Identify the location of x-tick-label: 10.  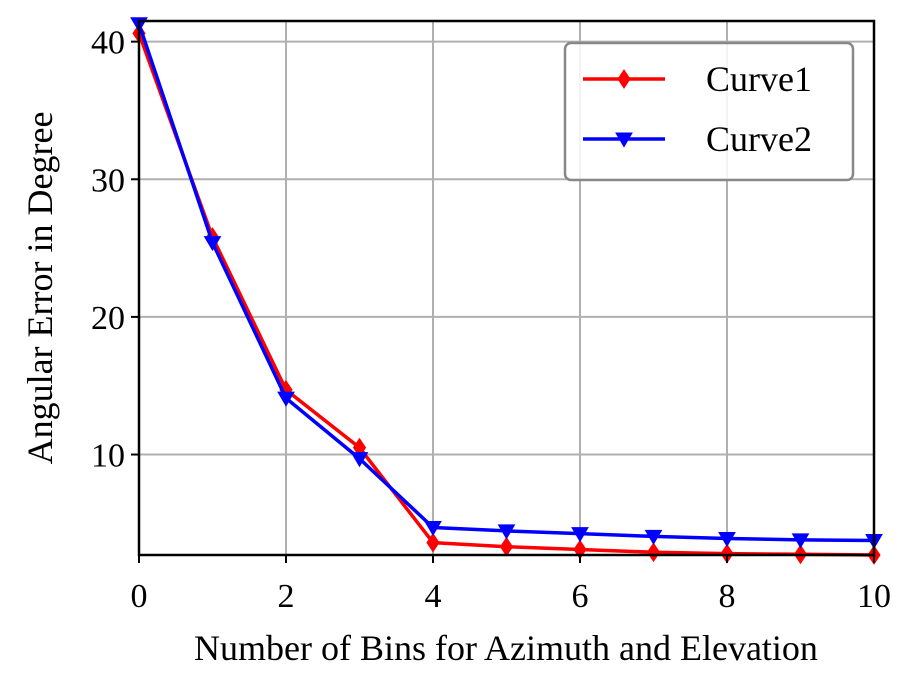
(874, 596).